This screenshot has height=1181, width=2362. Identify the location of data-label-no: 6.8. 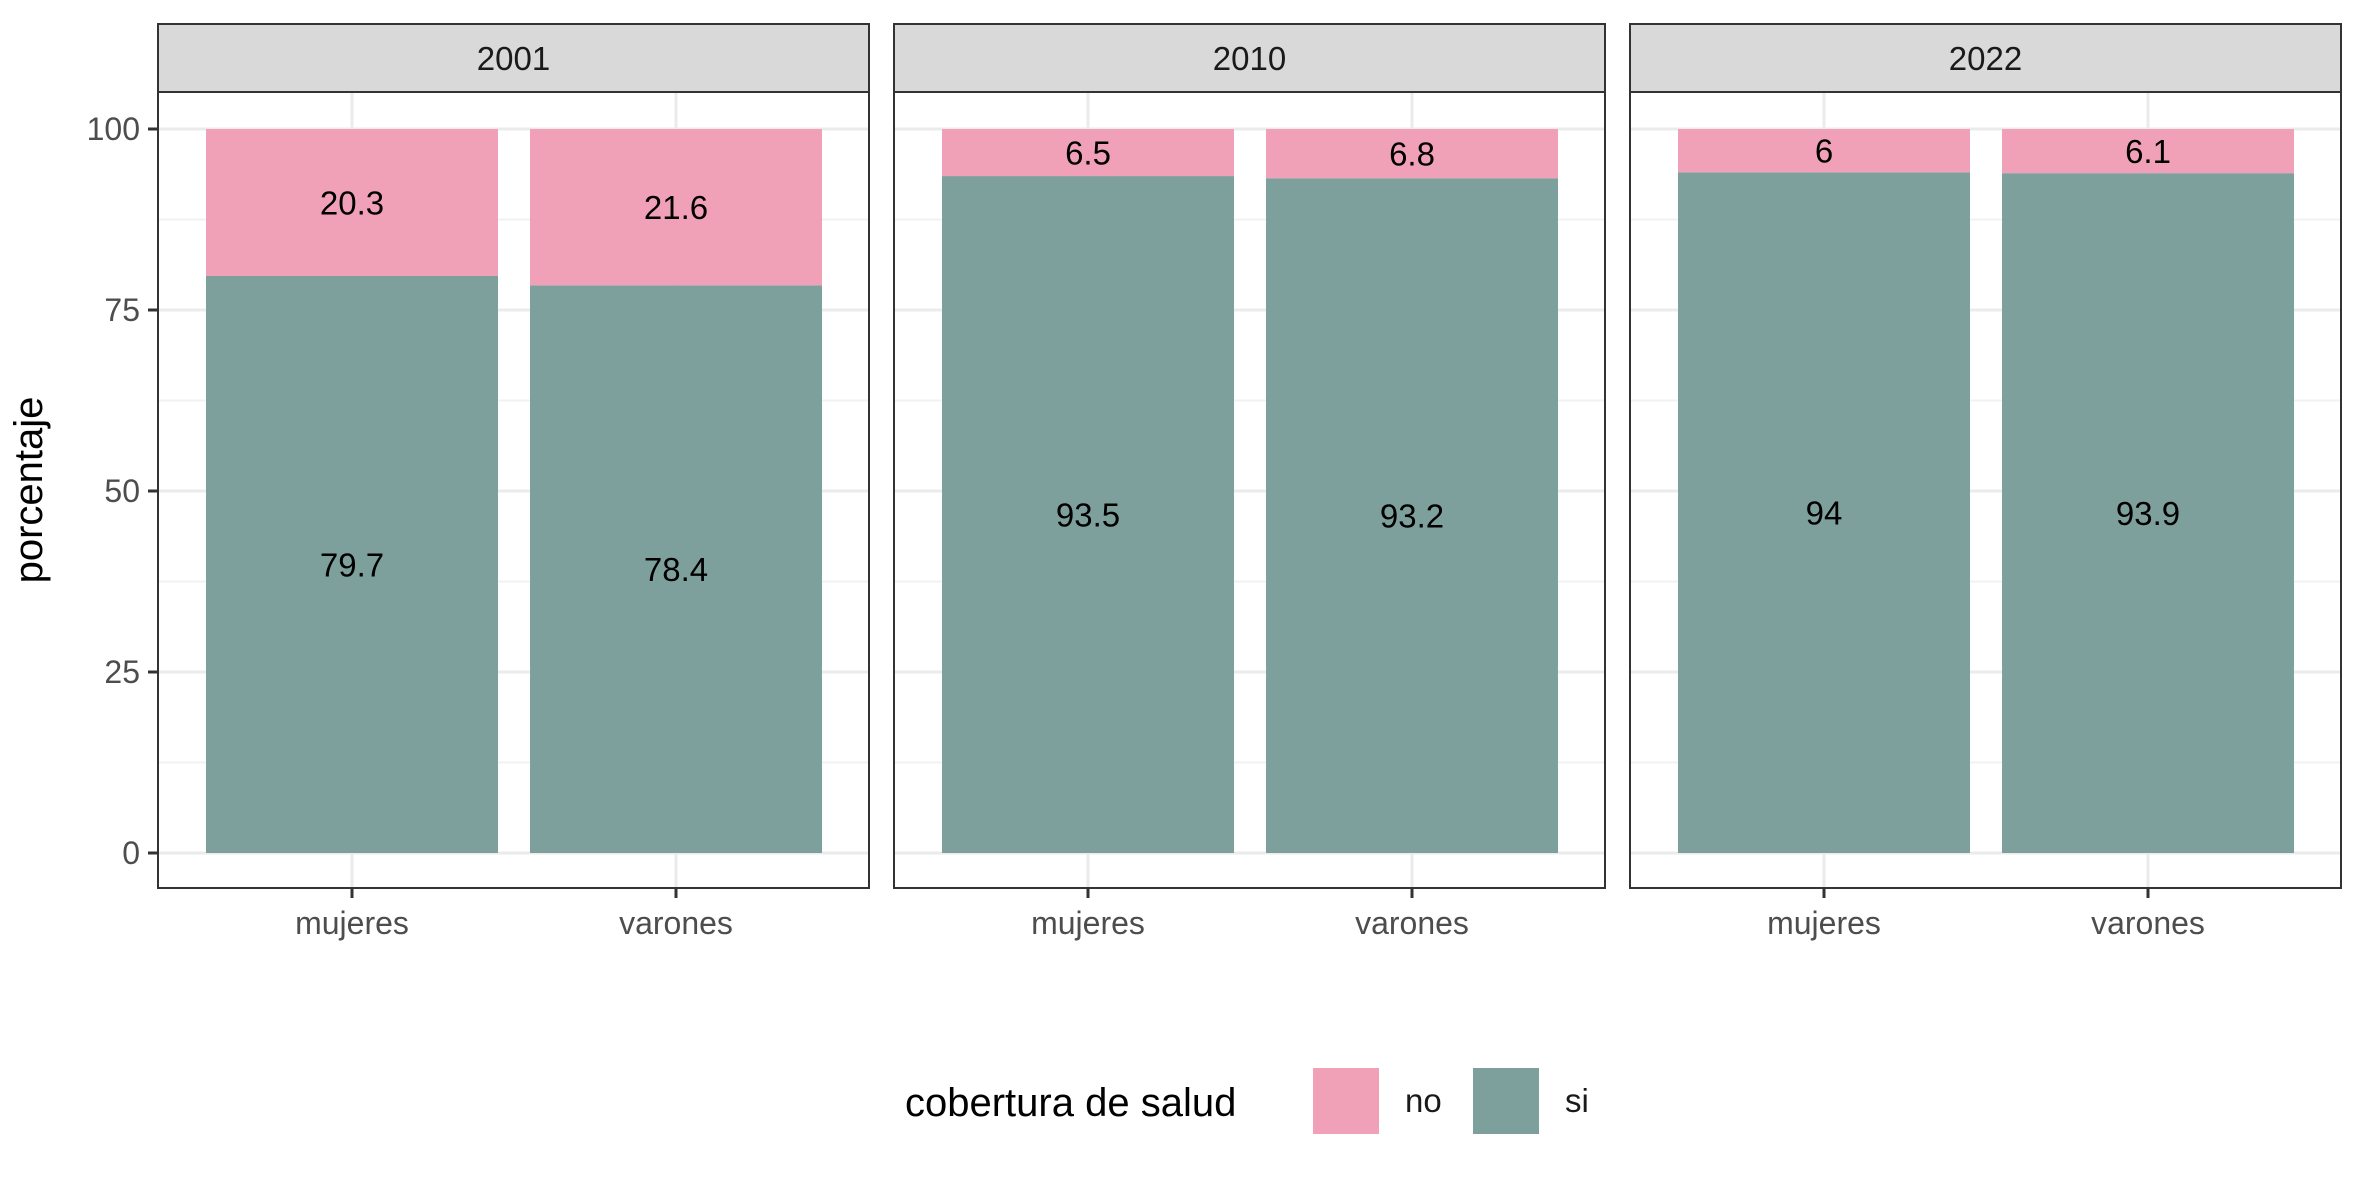
(1412, 154).